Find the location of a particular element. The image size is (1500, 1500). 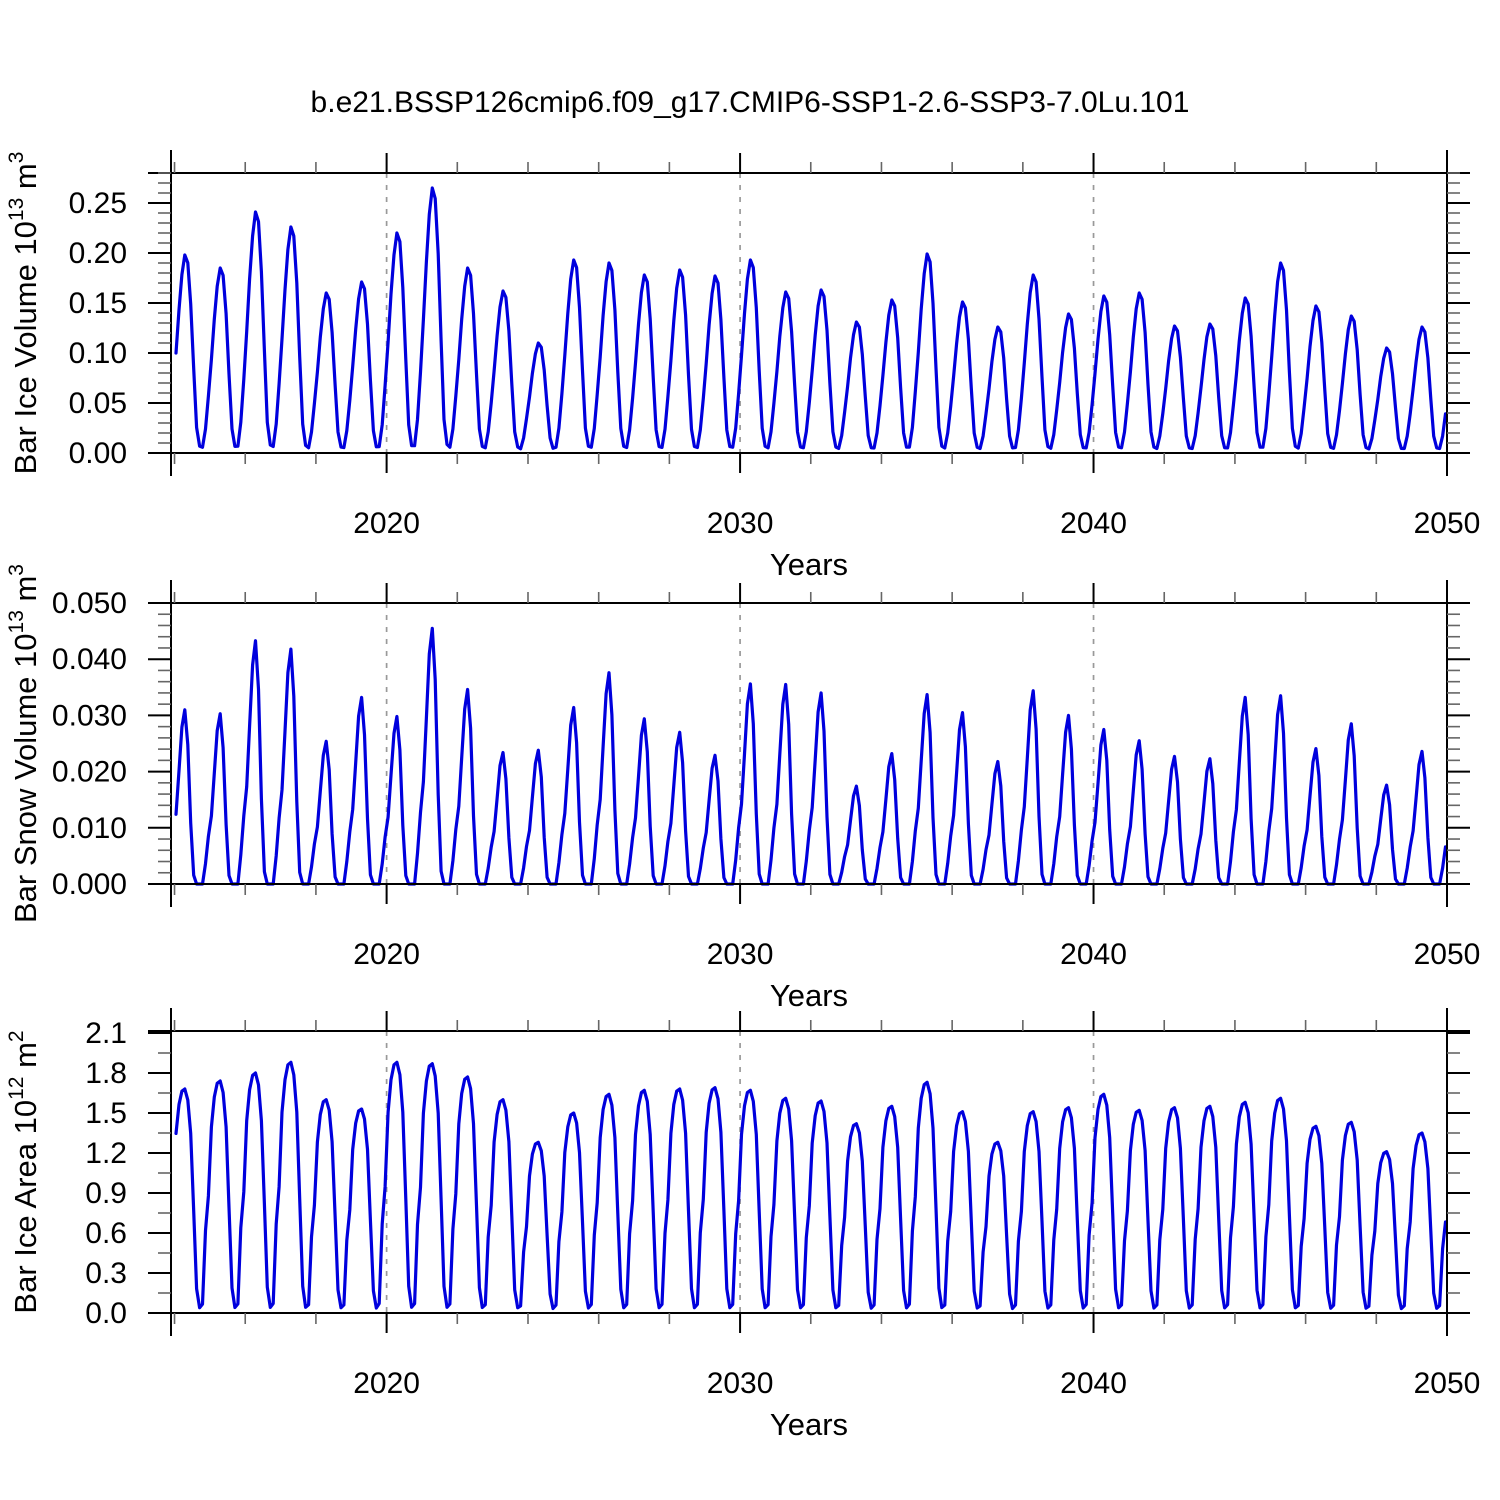

y-tick-label: 1.8 is located at coordinates (106, 1073).